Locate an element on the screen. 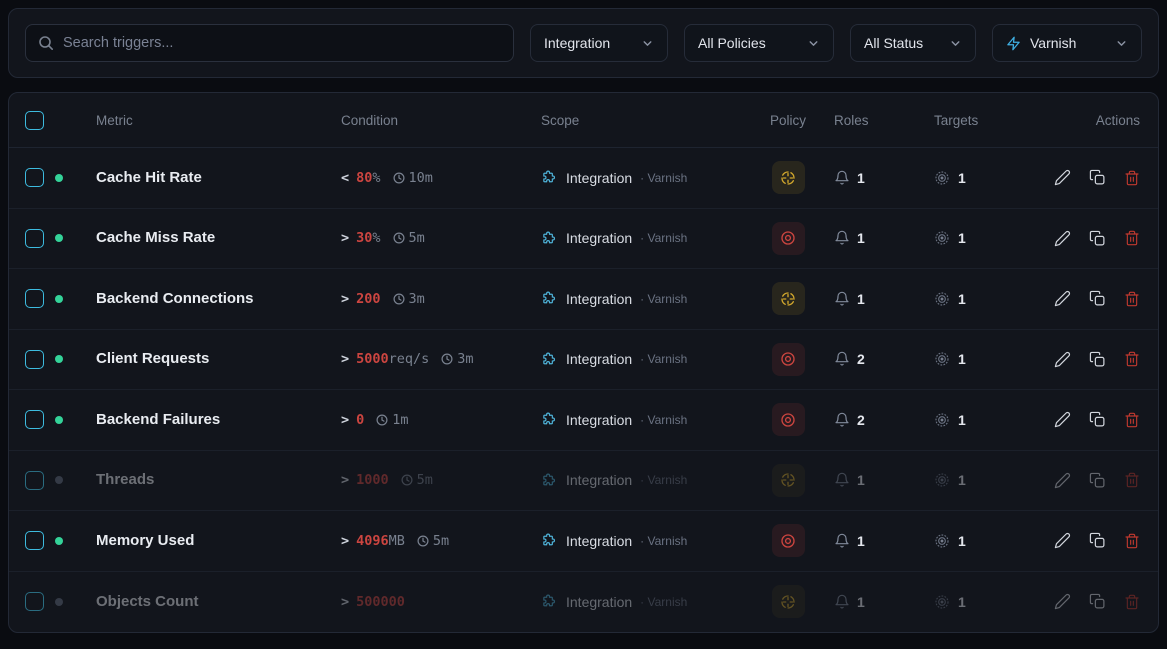 The width and height of the screenshot is (1167, 649). metric-name: Backend Failures is located at coordinates (158, 419).